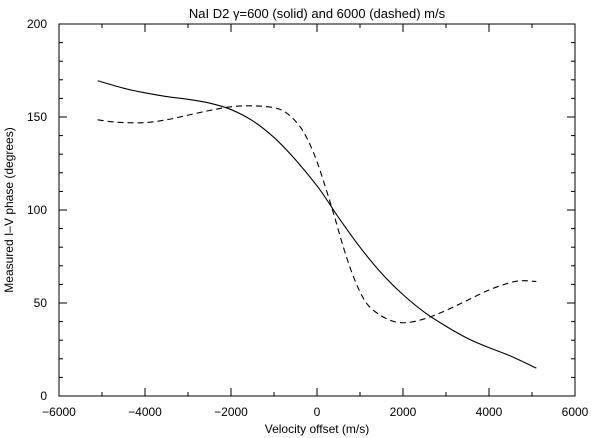 The height and width of the screenshot is (438, 598). I want to click on x-axis-tick-labels: −6000 −4000 −2000 0 2000 4000 6000, so click(315, 412).